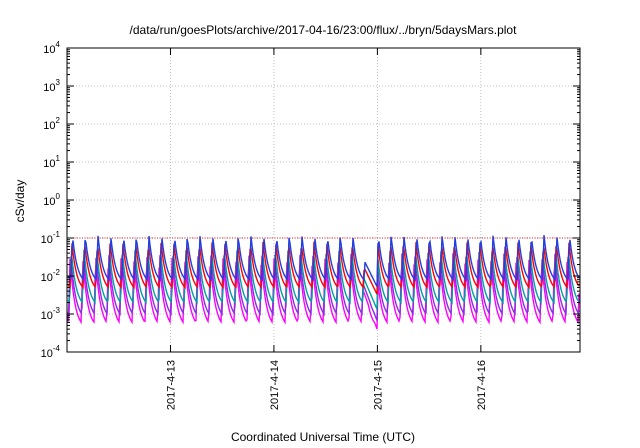 Image resolution: width=640 pixels, height=448 pixels. I want to click on y-tick-label: 10¹, so click(51, 162).